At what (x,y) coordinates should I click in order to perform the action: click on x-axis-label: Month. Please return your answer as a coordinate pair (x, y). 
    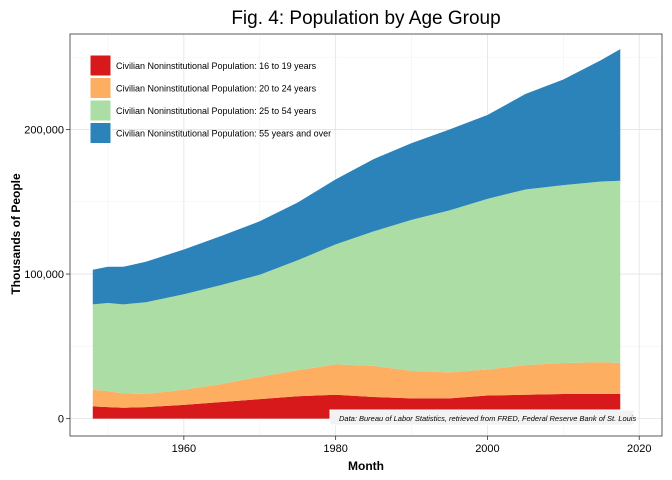
    Looking at the image, I should click on (366, 466).